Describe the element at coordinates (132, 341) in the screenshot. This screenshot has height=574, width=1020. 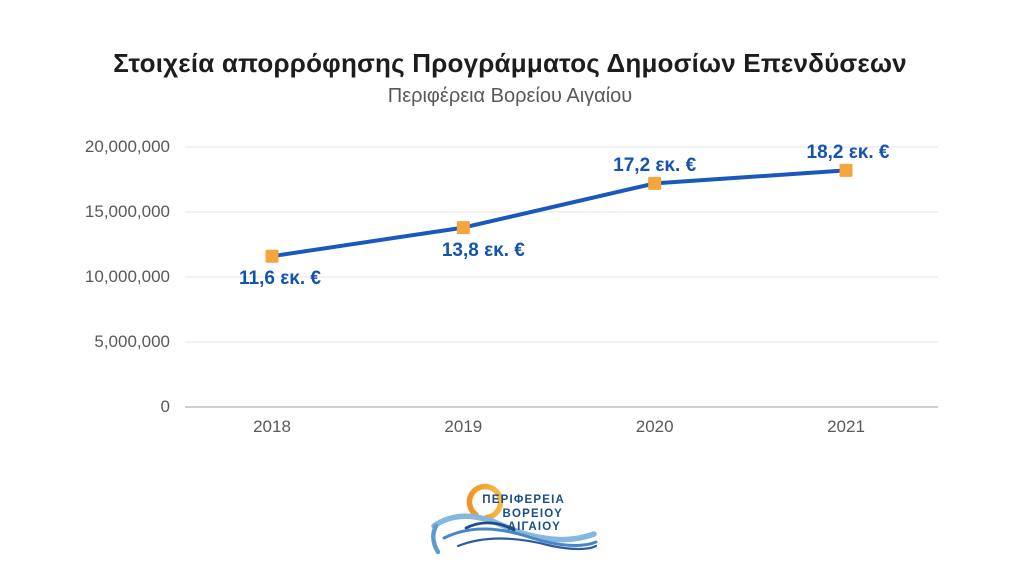
I see `y-tick-label: 5,000,000` at that location.